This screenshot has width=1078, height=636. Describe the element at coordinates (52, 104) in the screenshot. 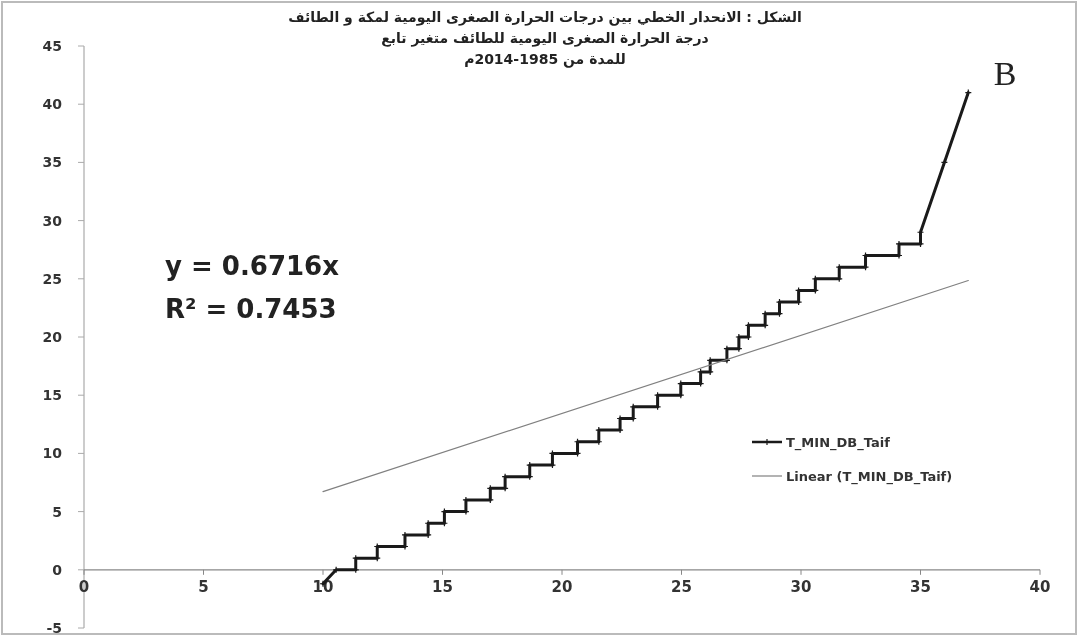

I see `y-tick-label: 40` at that location.